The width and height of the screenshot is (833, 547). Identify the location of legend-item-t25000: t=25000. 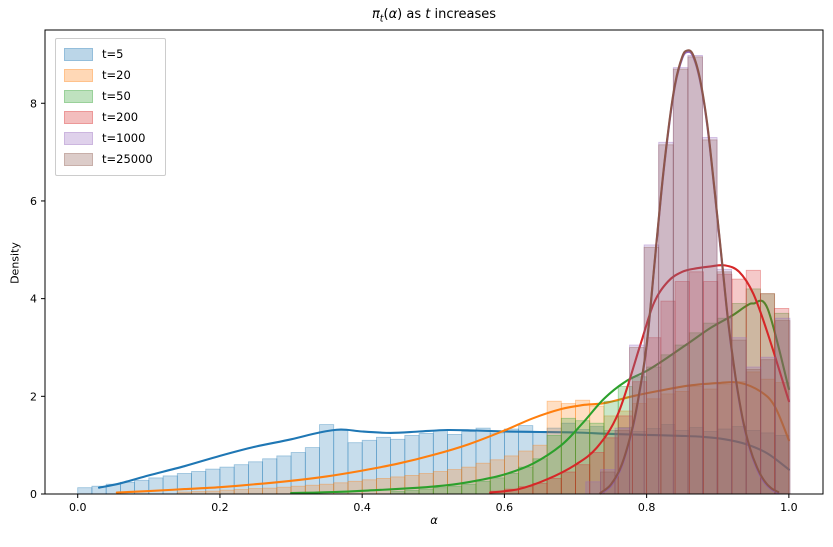
(108, 159).